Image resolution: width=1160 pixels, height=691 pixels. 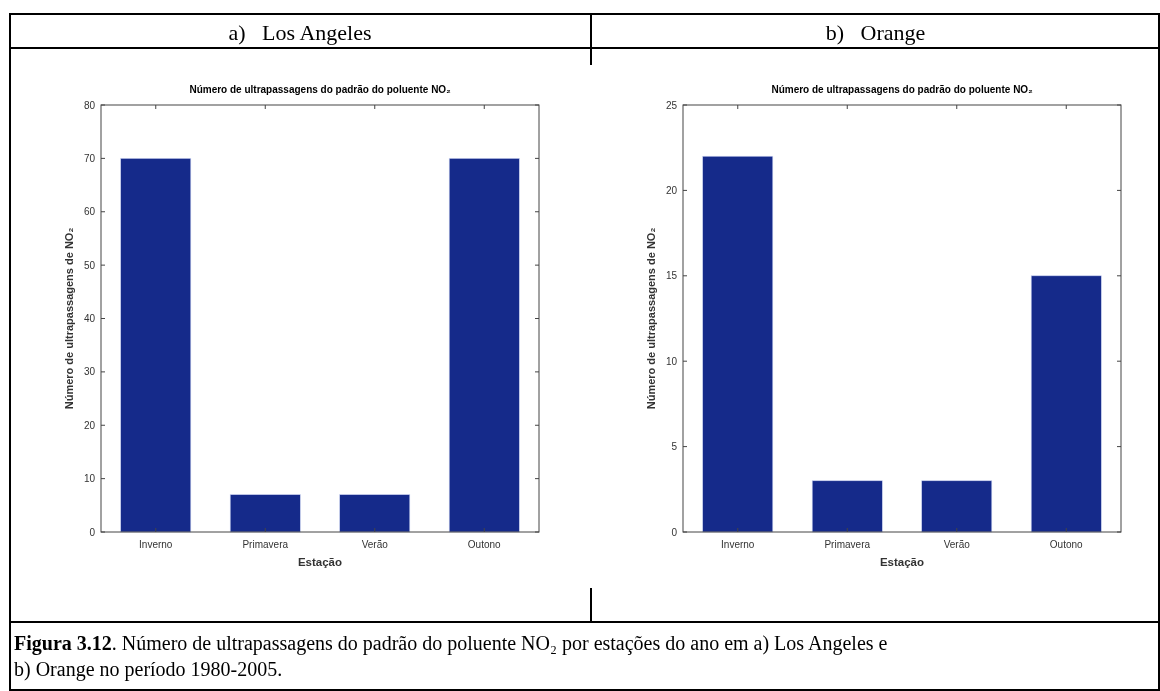 I want to click on text: Figura 3.12. Número de ultrapassagens do padrão do poluente NO₂ por estações do ano em a) Los Angeles e b) Orange no período 1980-2005., so click(x=451, y=656).